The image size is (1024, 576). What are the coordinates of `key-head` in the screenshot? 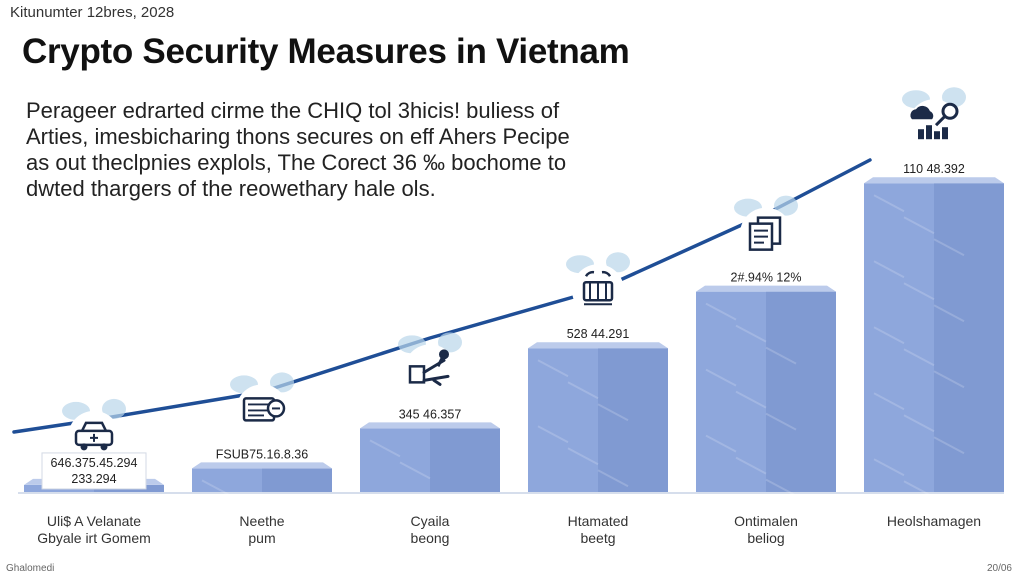 It's located at (444, 354).